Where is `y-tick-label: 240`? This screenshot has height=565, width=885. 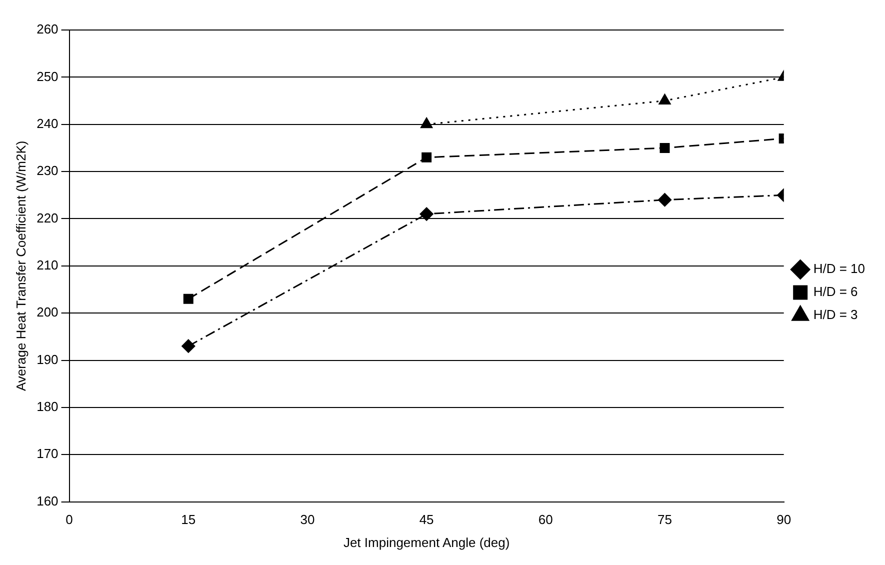 y-tick-label: 240 is located at coordinates (47, 123).